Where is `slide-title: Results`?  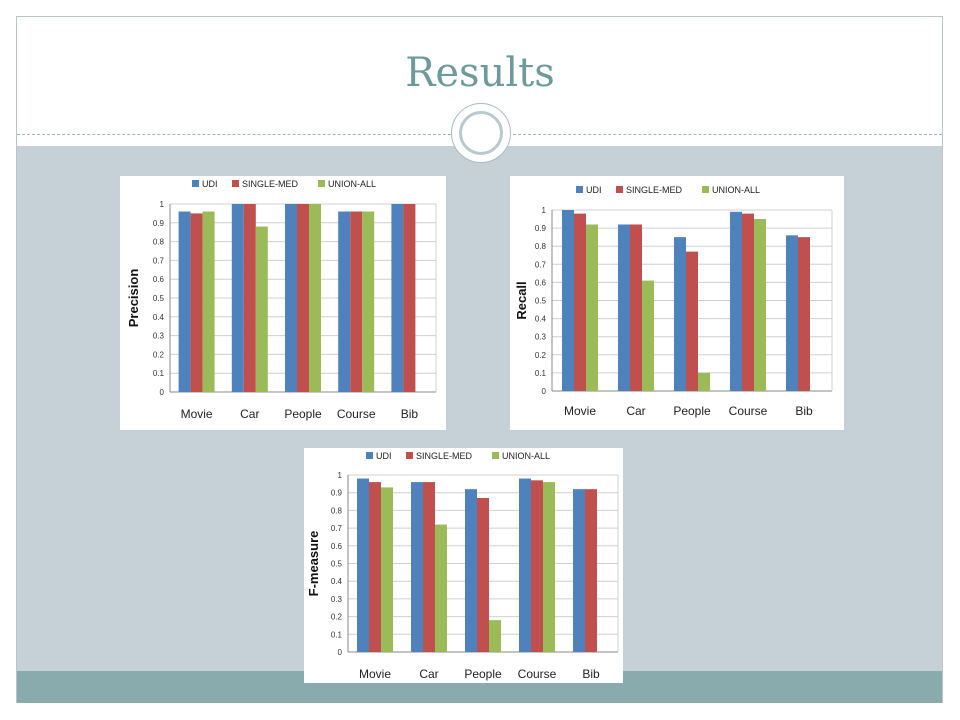 slide-title: Results is located at coordinates (480, 73).